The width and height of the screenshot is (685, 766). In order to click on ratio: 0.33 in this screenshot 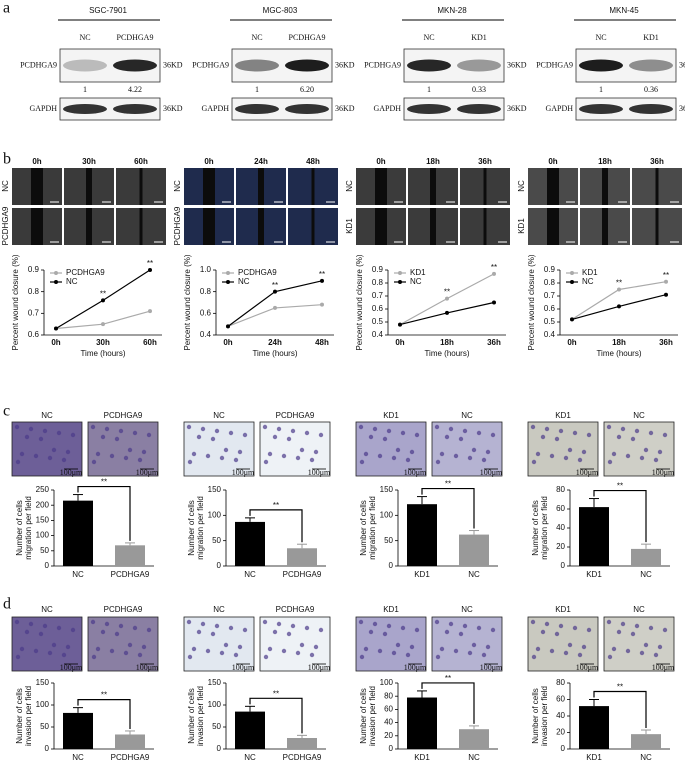, I will do `click(479, 89)`.